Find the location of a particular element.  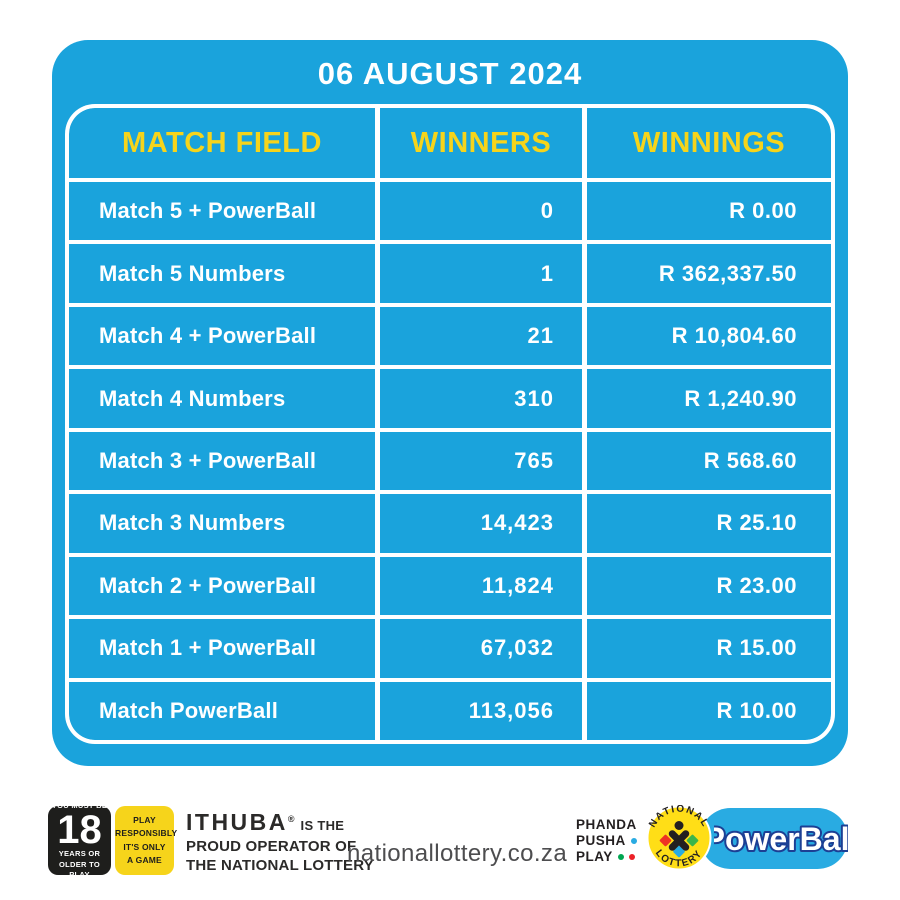

operator-line-1: ITHUBA ® IS THE is located at coordinates (280, 822).